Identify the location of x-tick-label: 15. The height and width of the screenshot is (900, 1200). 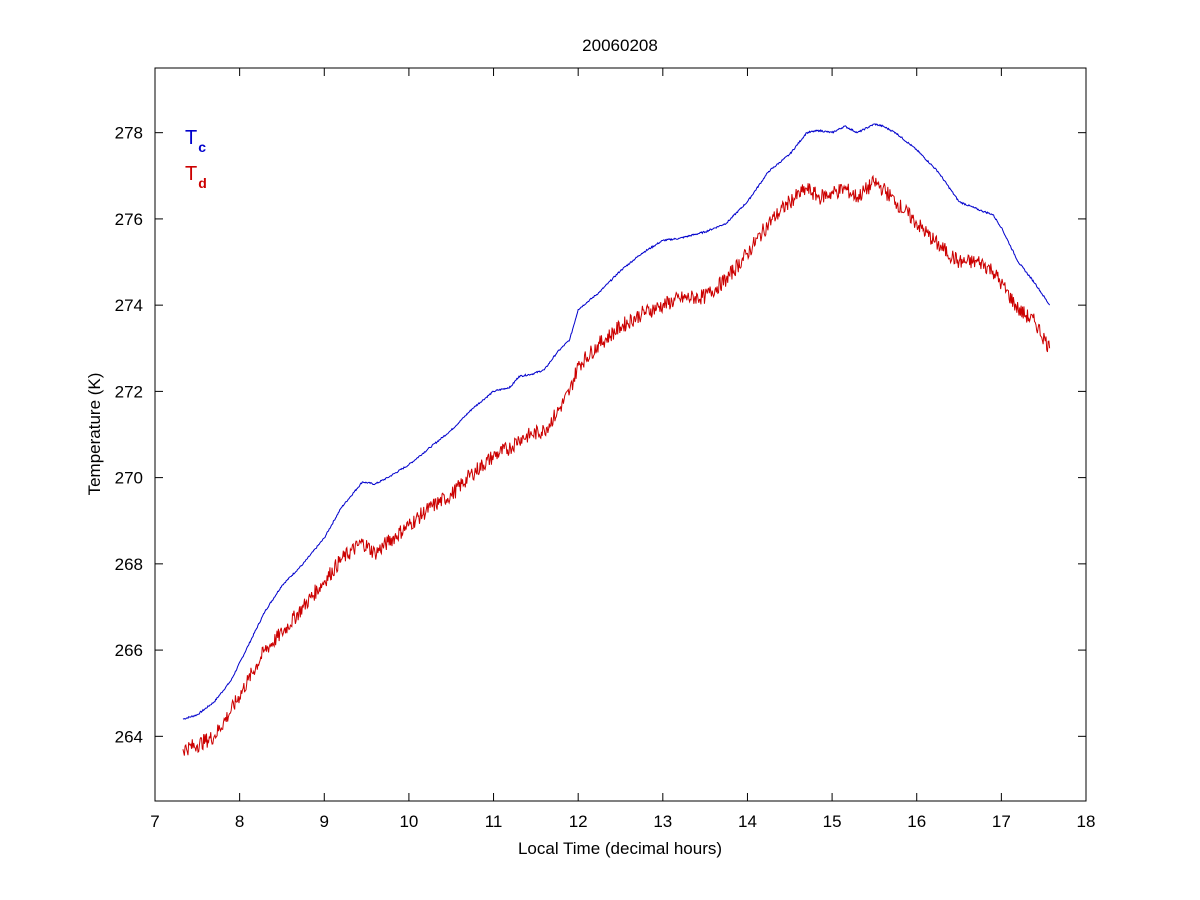
(832, 821).